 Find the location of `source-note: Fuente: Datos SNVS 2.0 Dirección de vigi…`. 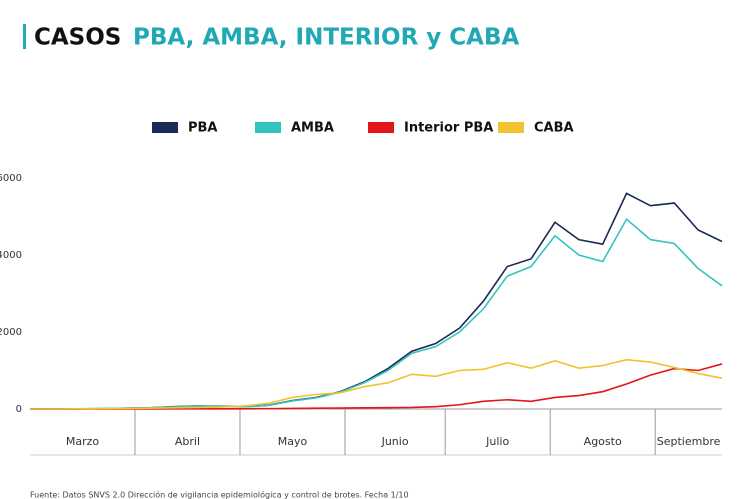

source-note: Fuente: Datos SNVS 2.0 Dirección de vigi… is located at coordinates (219, 494).